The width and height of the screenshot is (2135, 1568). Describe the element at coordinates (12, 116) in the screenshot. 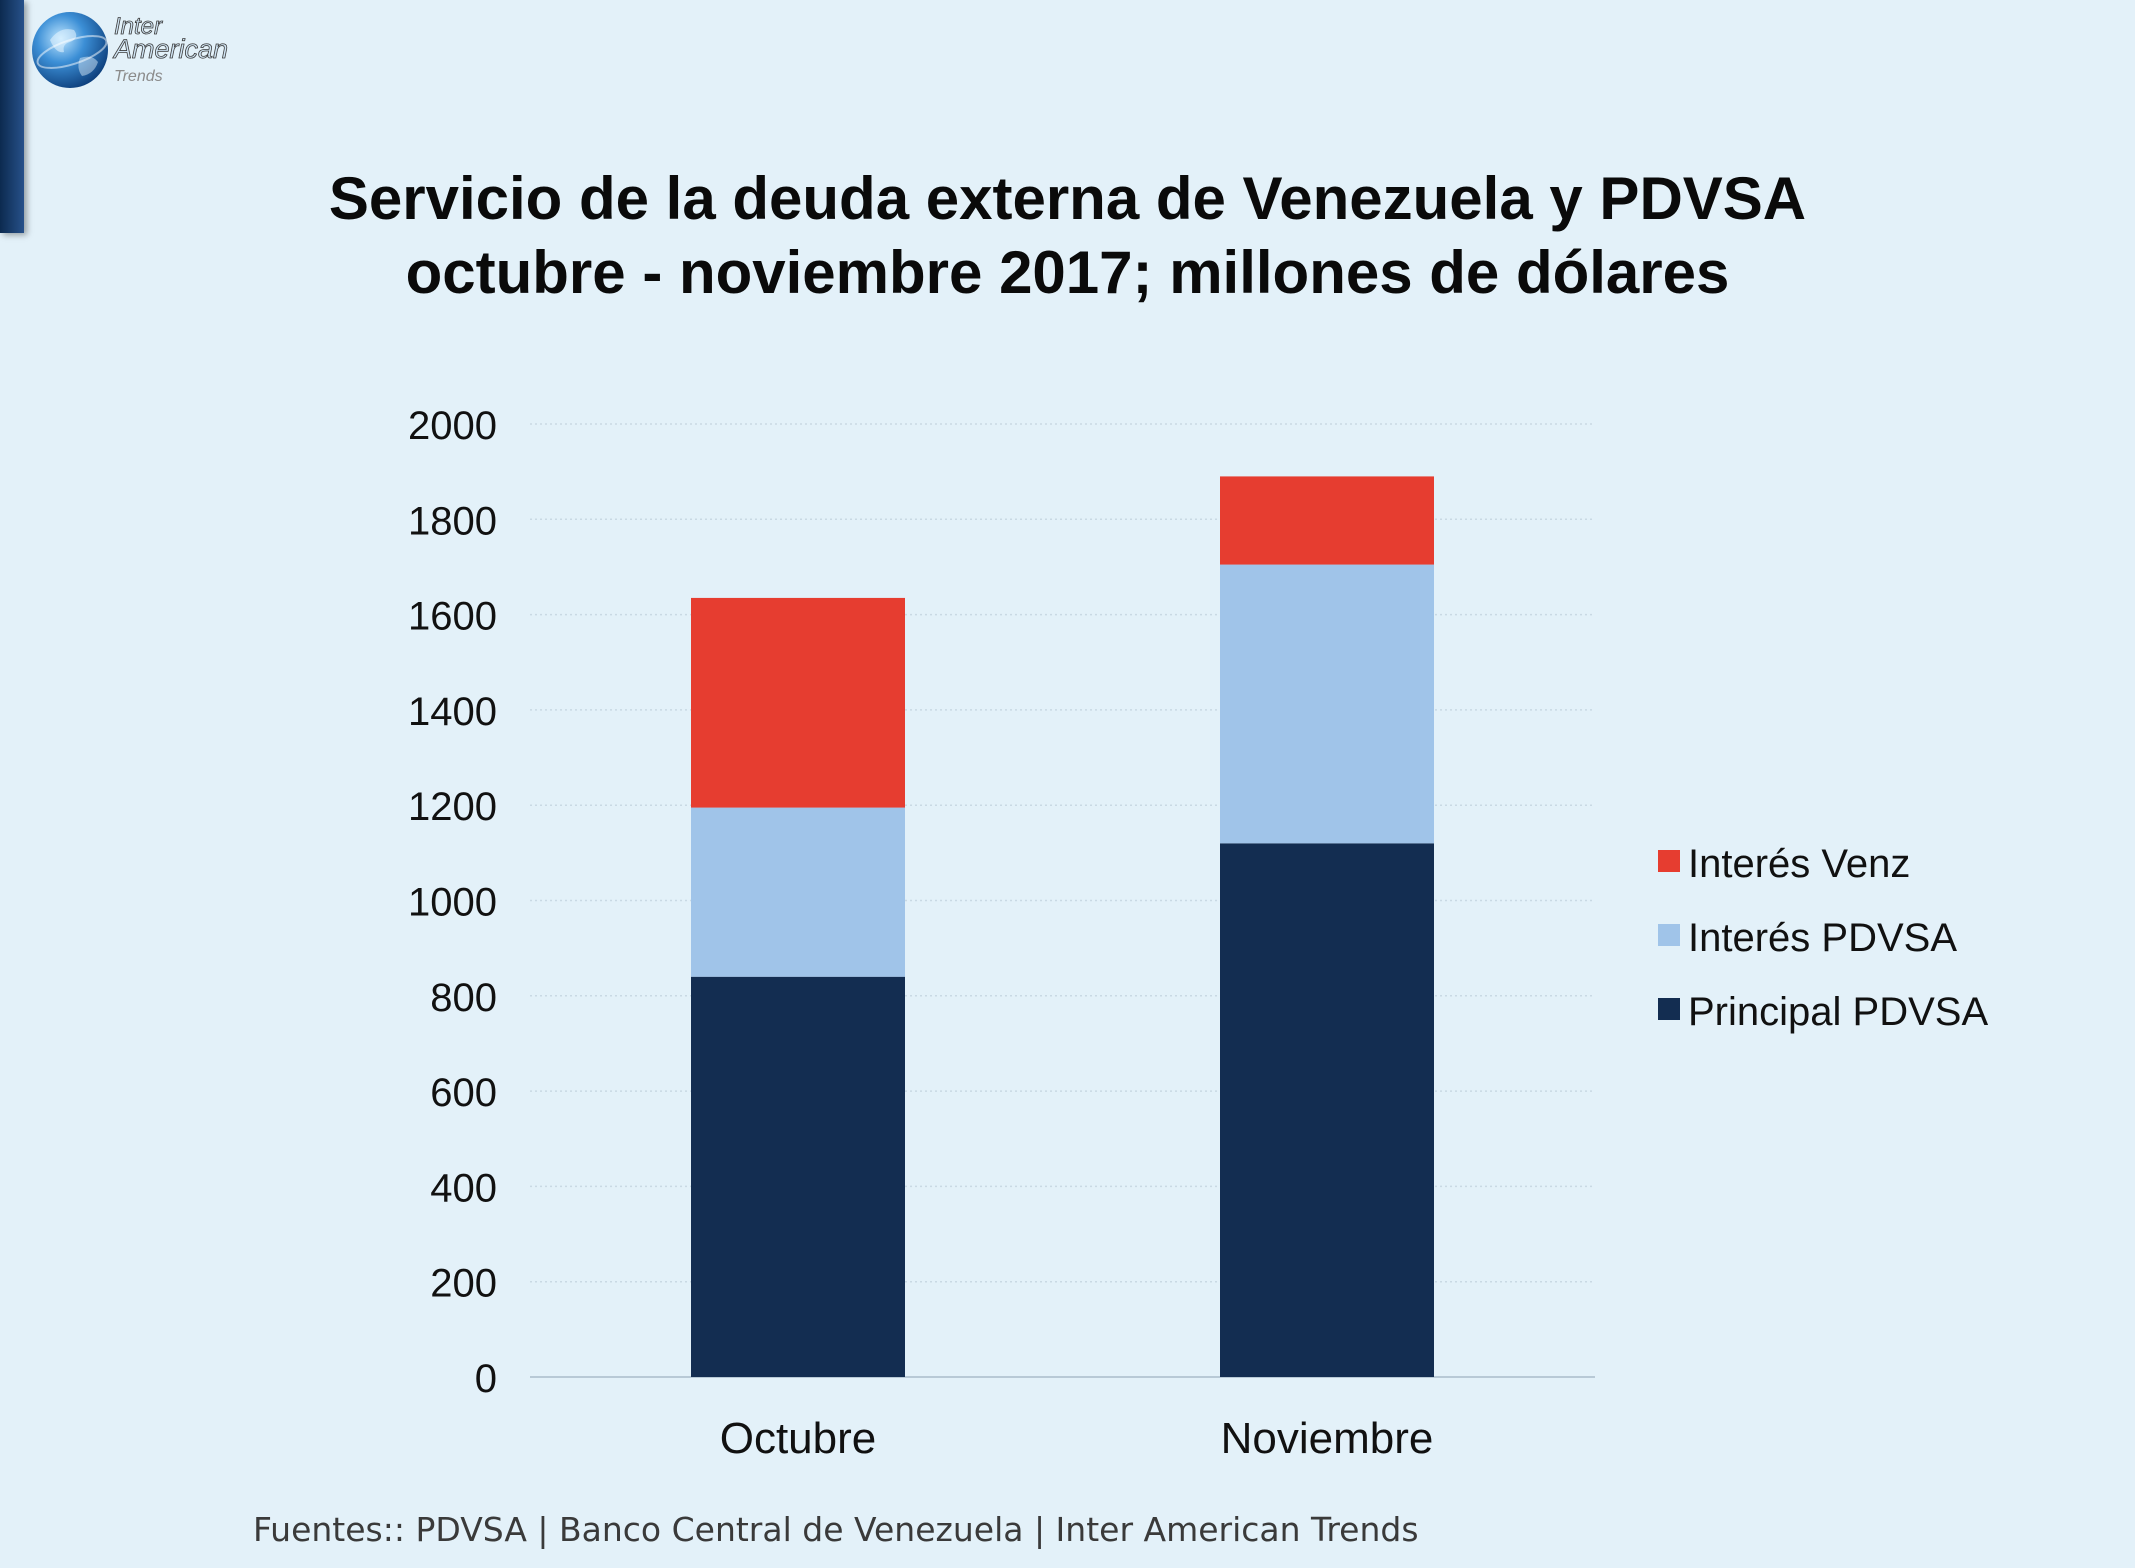

I see `left-accent-bar` at that location.